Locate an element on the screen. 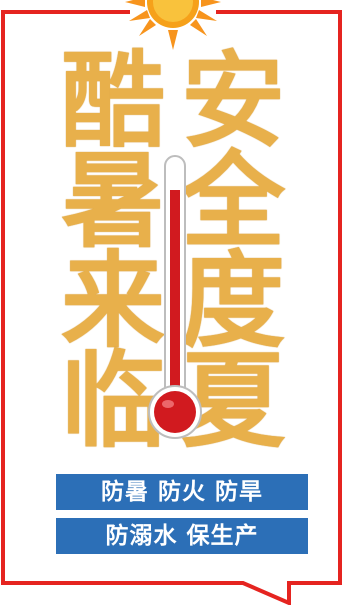 This screenshot has width=342, height=605. title-char-left-1: 酷 is located at coordinates (112, 101).